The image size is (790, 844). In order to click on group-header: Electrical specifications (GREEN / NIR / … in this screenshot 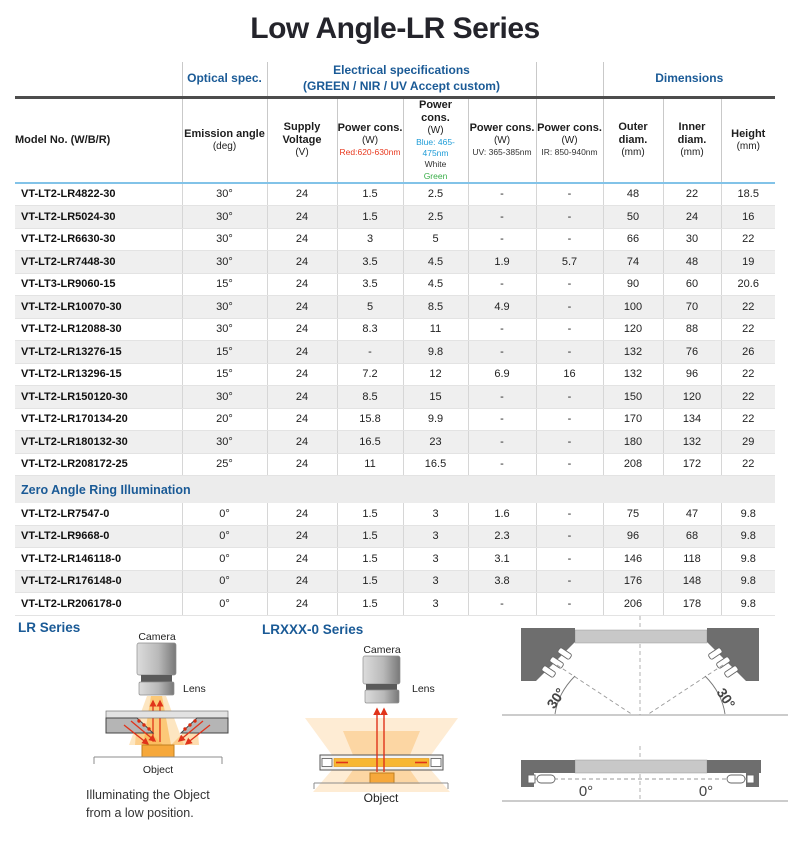, I will do `click(401, 80)`.